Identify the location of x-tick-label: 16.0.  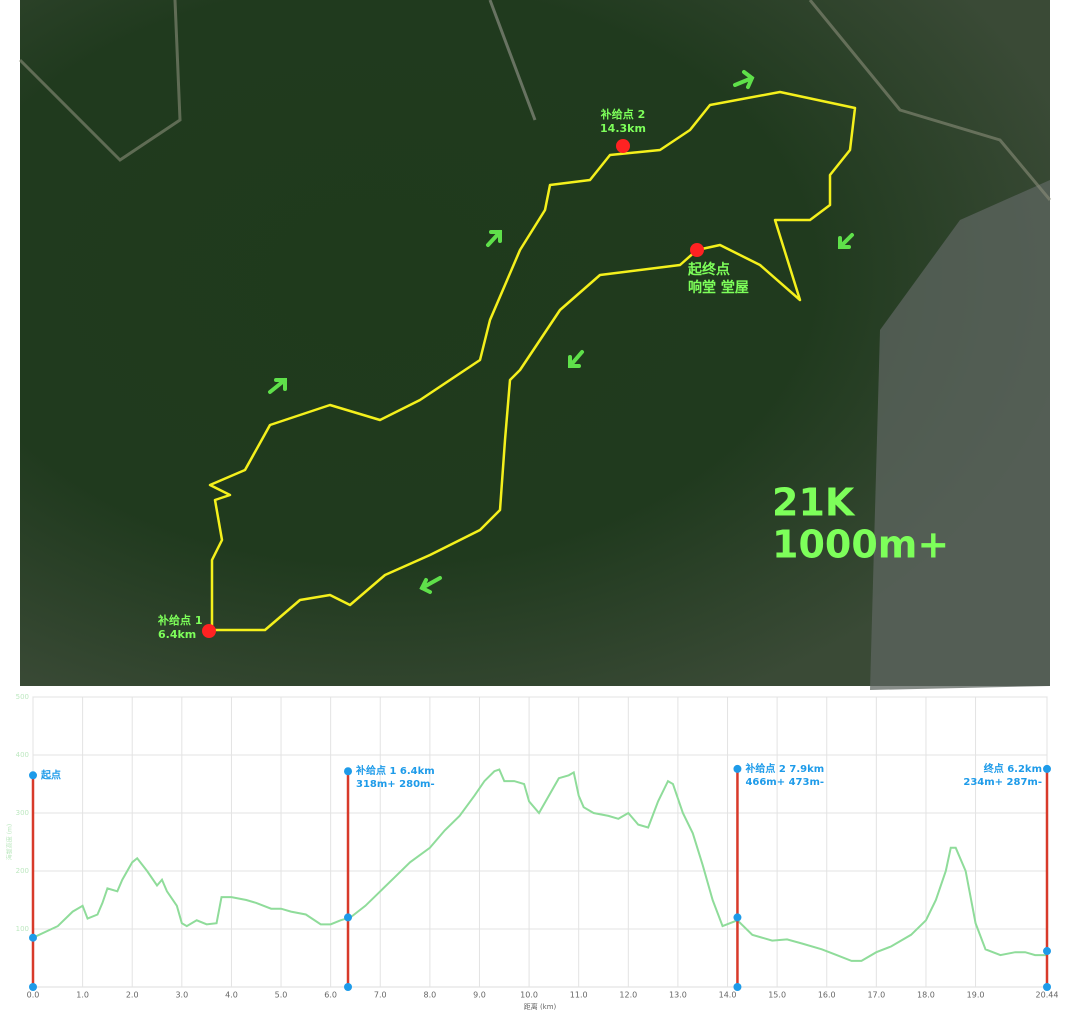
(827, 995).